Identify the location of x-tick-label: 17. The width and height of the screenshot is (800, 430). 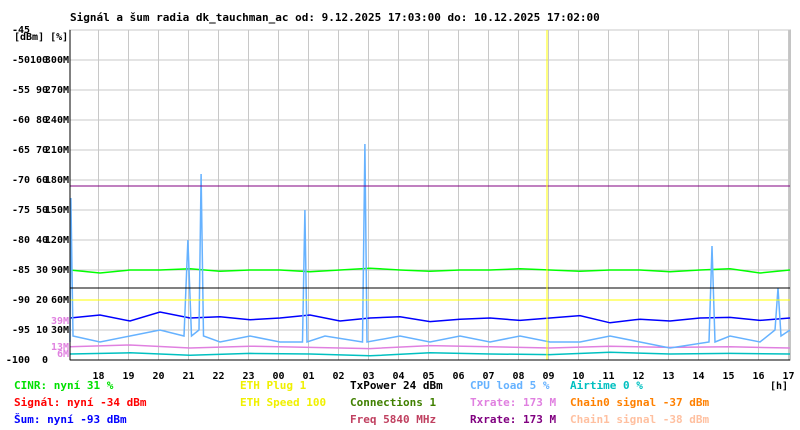
(788, 376).